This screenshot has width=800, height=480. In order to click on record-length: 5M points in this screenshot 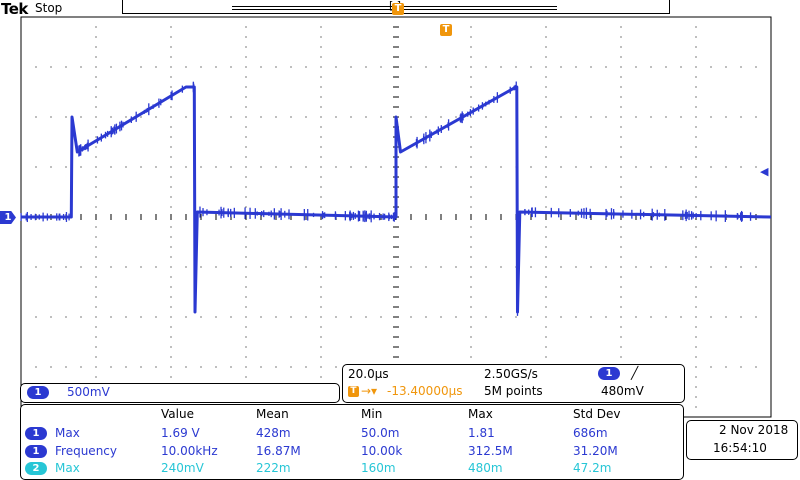, I will do `click(513, 391)`.